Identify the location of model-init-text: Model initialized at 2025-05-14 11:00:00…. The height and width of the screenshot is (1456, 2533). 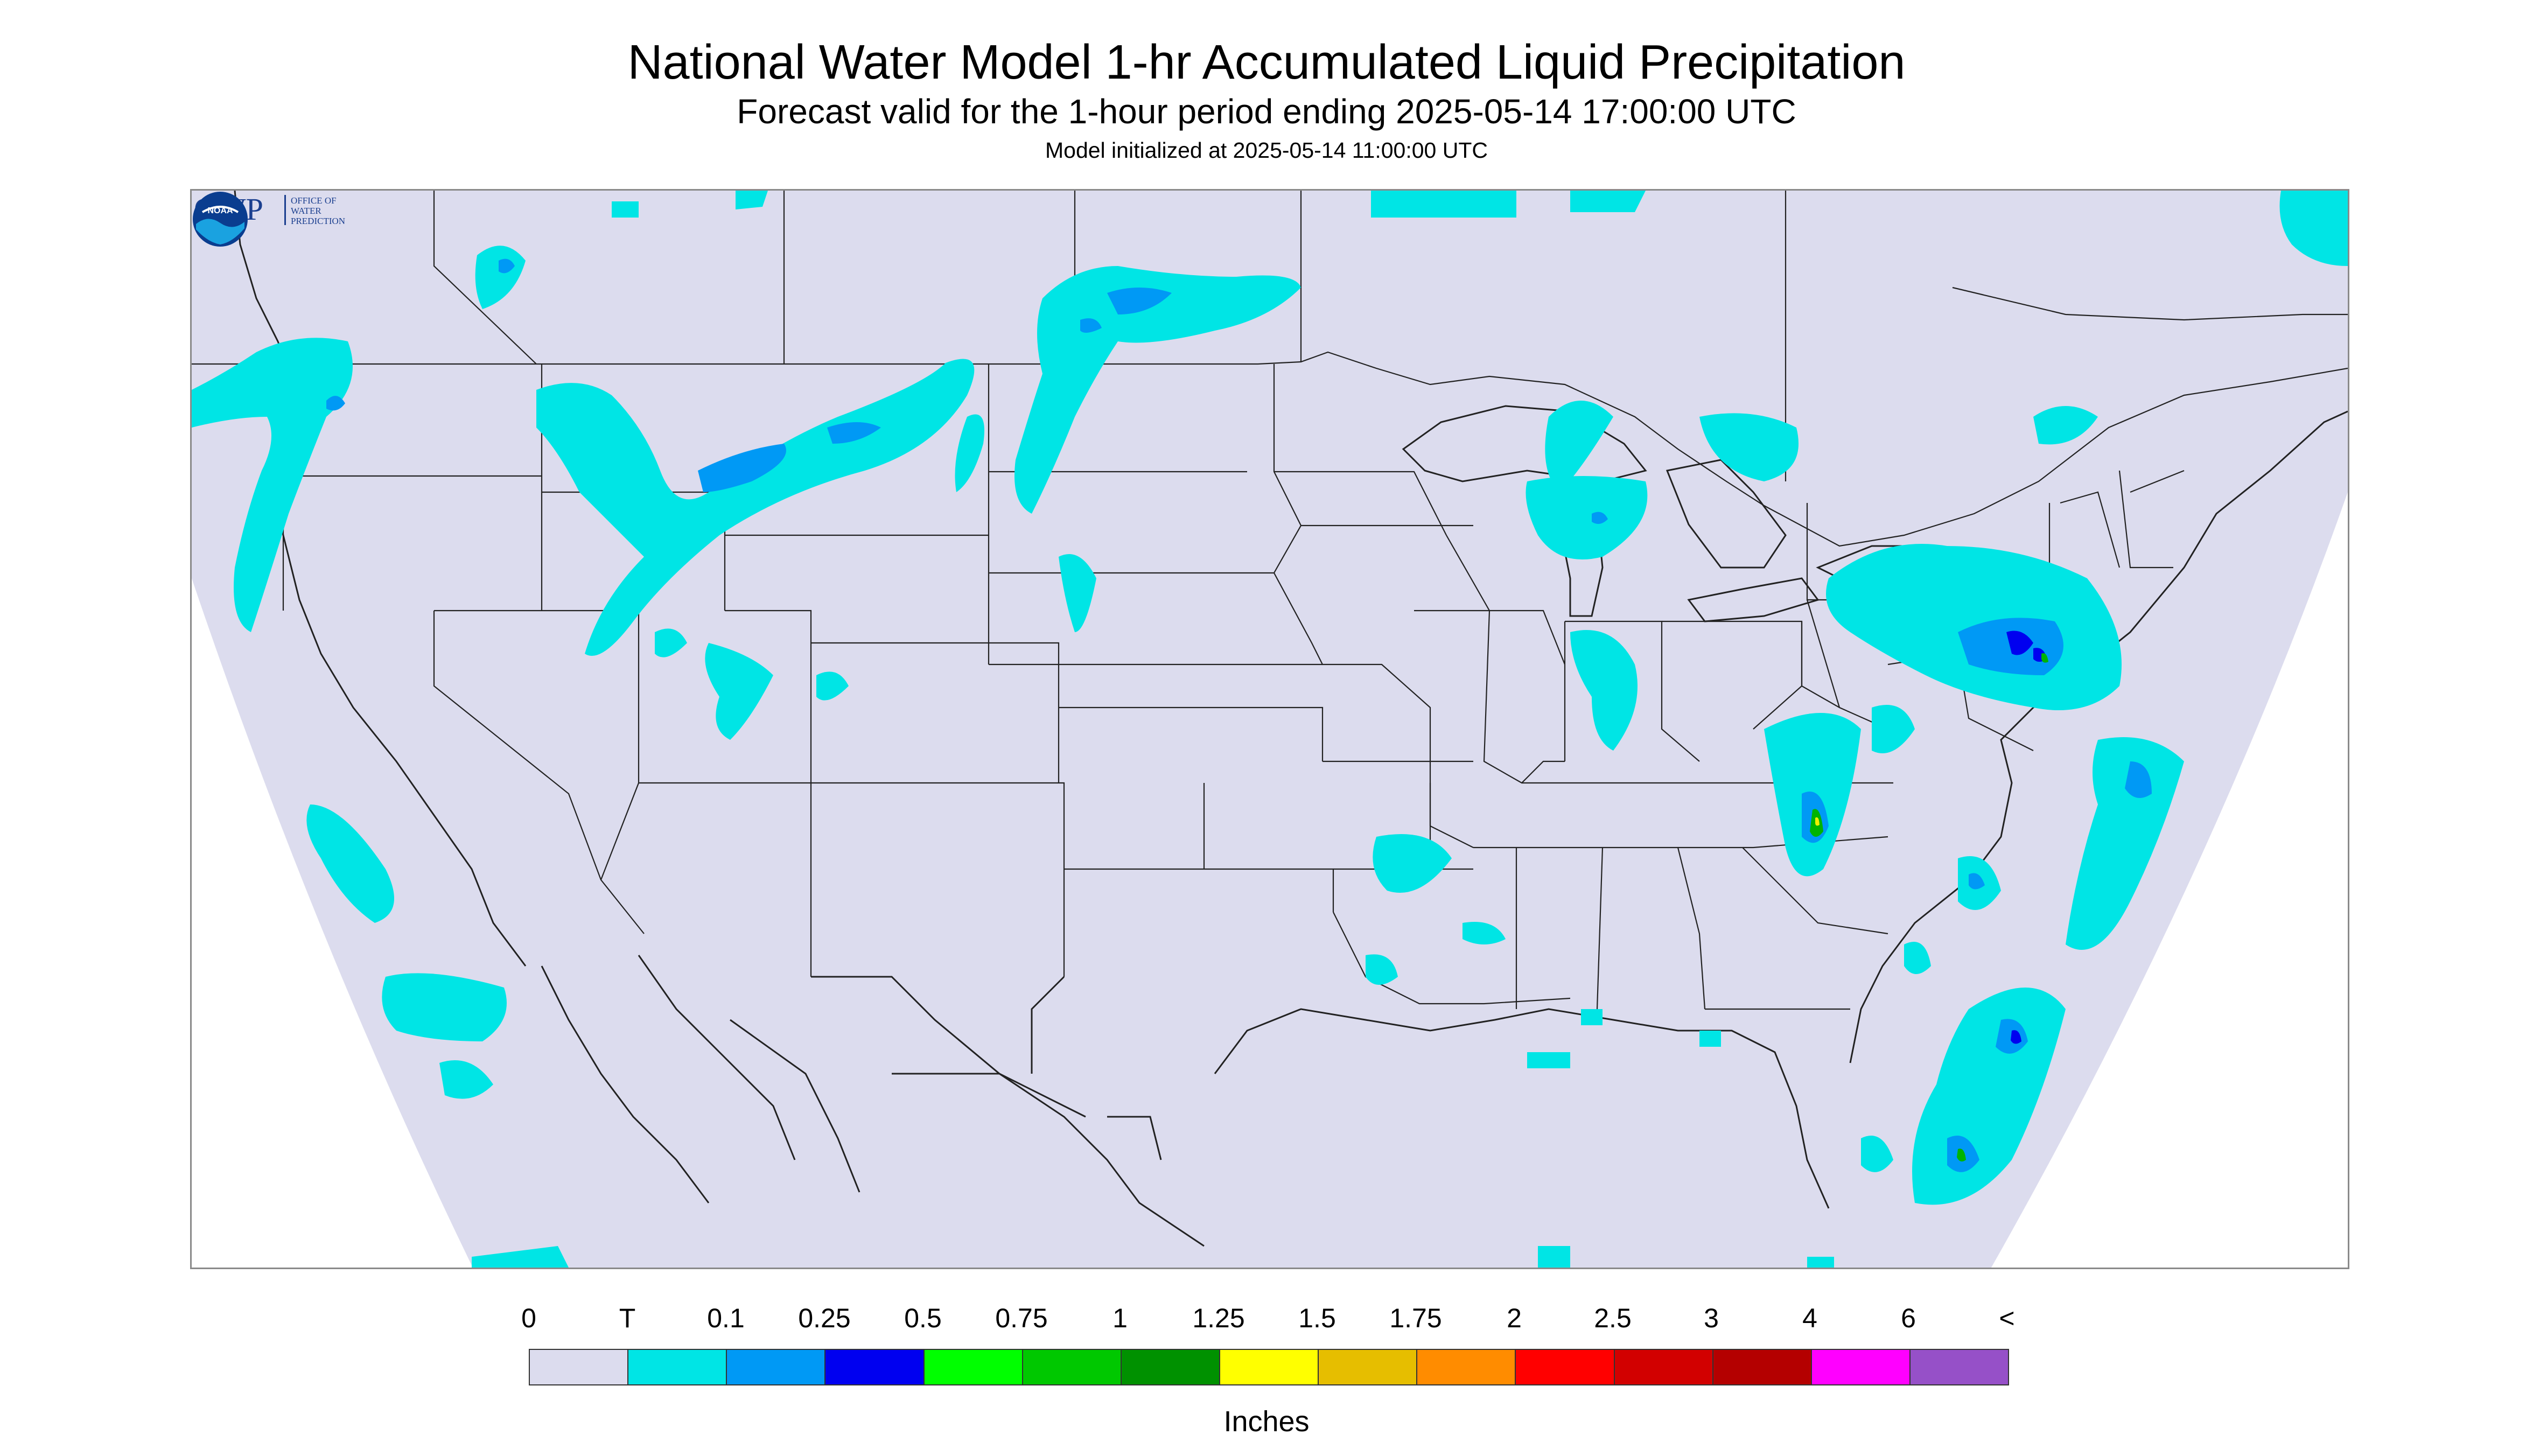
(1266, 150).